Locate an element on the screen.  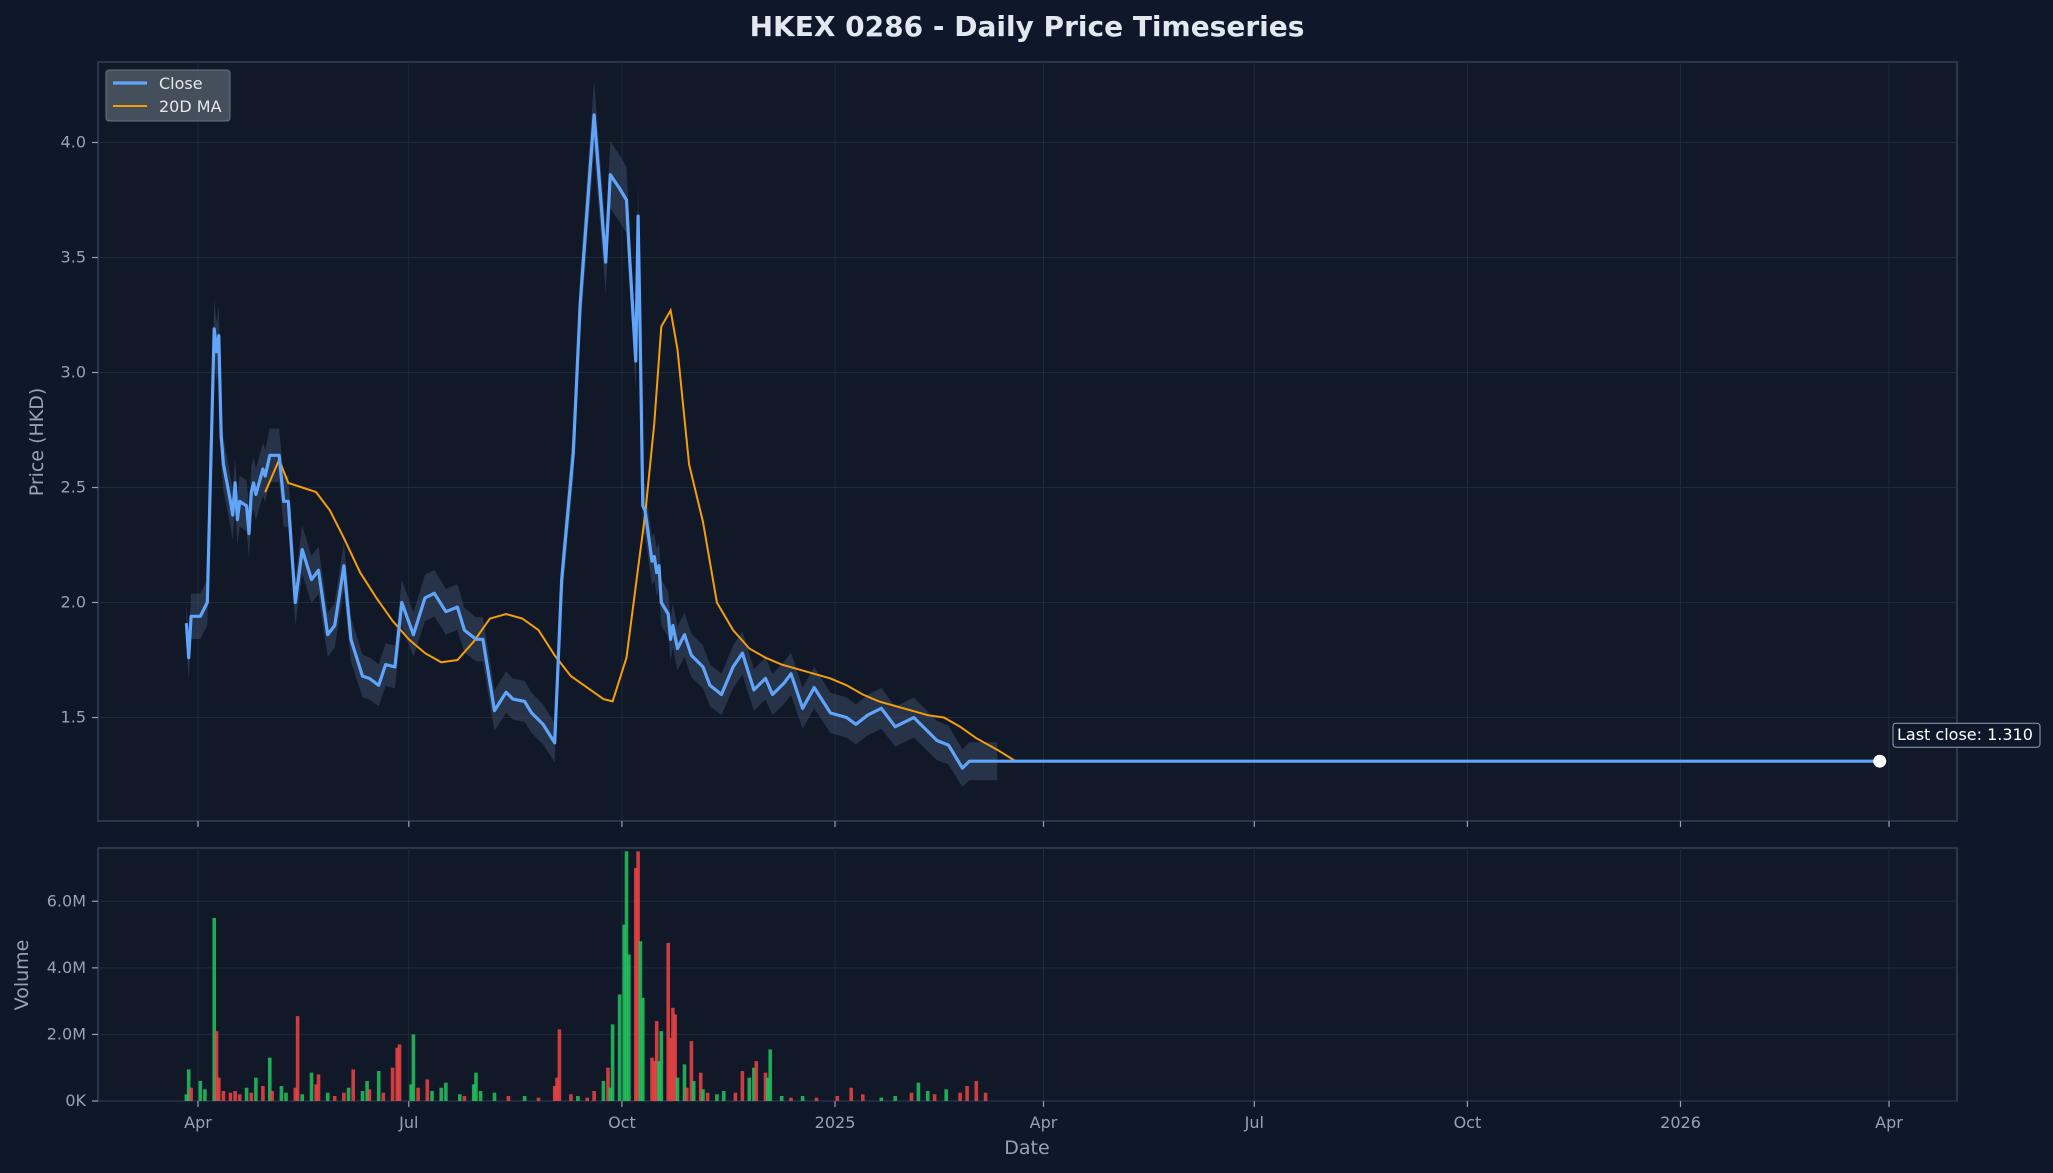
price-y-tick-label: 2.5 is located at coordinates (73, 487).